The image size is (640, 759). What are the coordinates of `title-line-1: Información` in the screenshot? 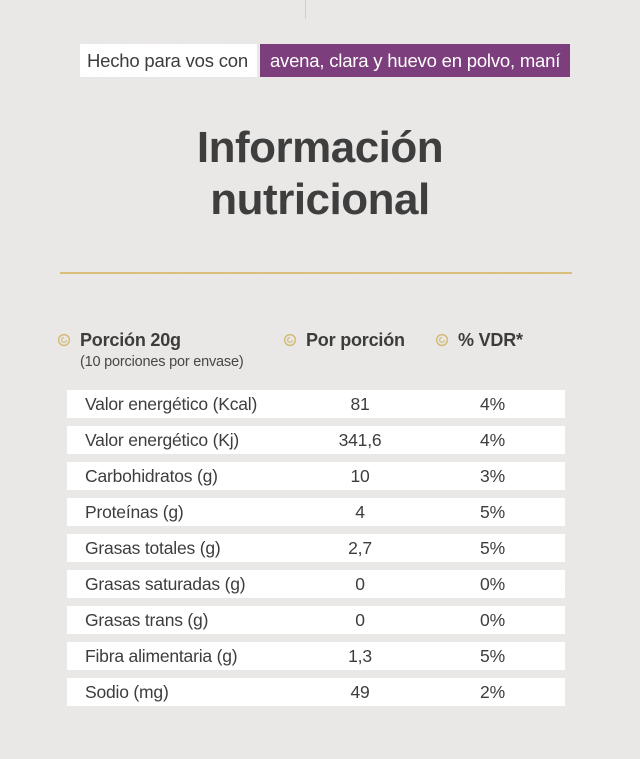 It's located at (320, 147).